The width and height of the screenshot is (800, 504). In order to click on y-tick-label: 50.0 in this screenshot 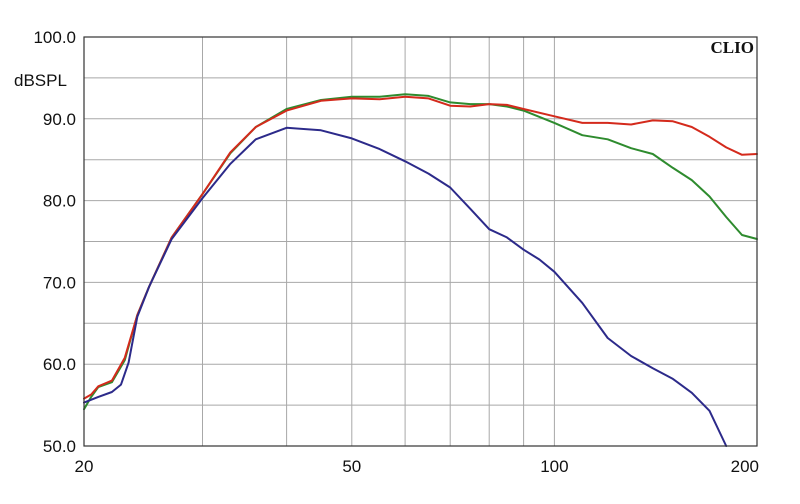, I will do `click(59, 446)`.